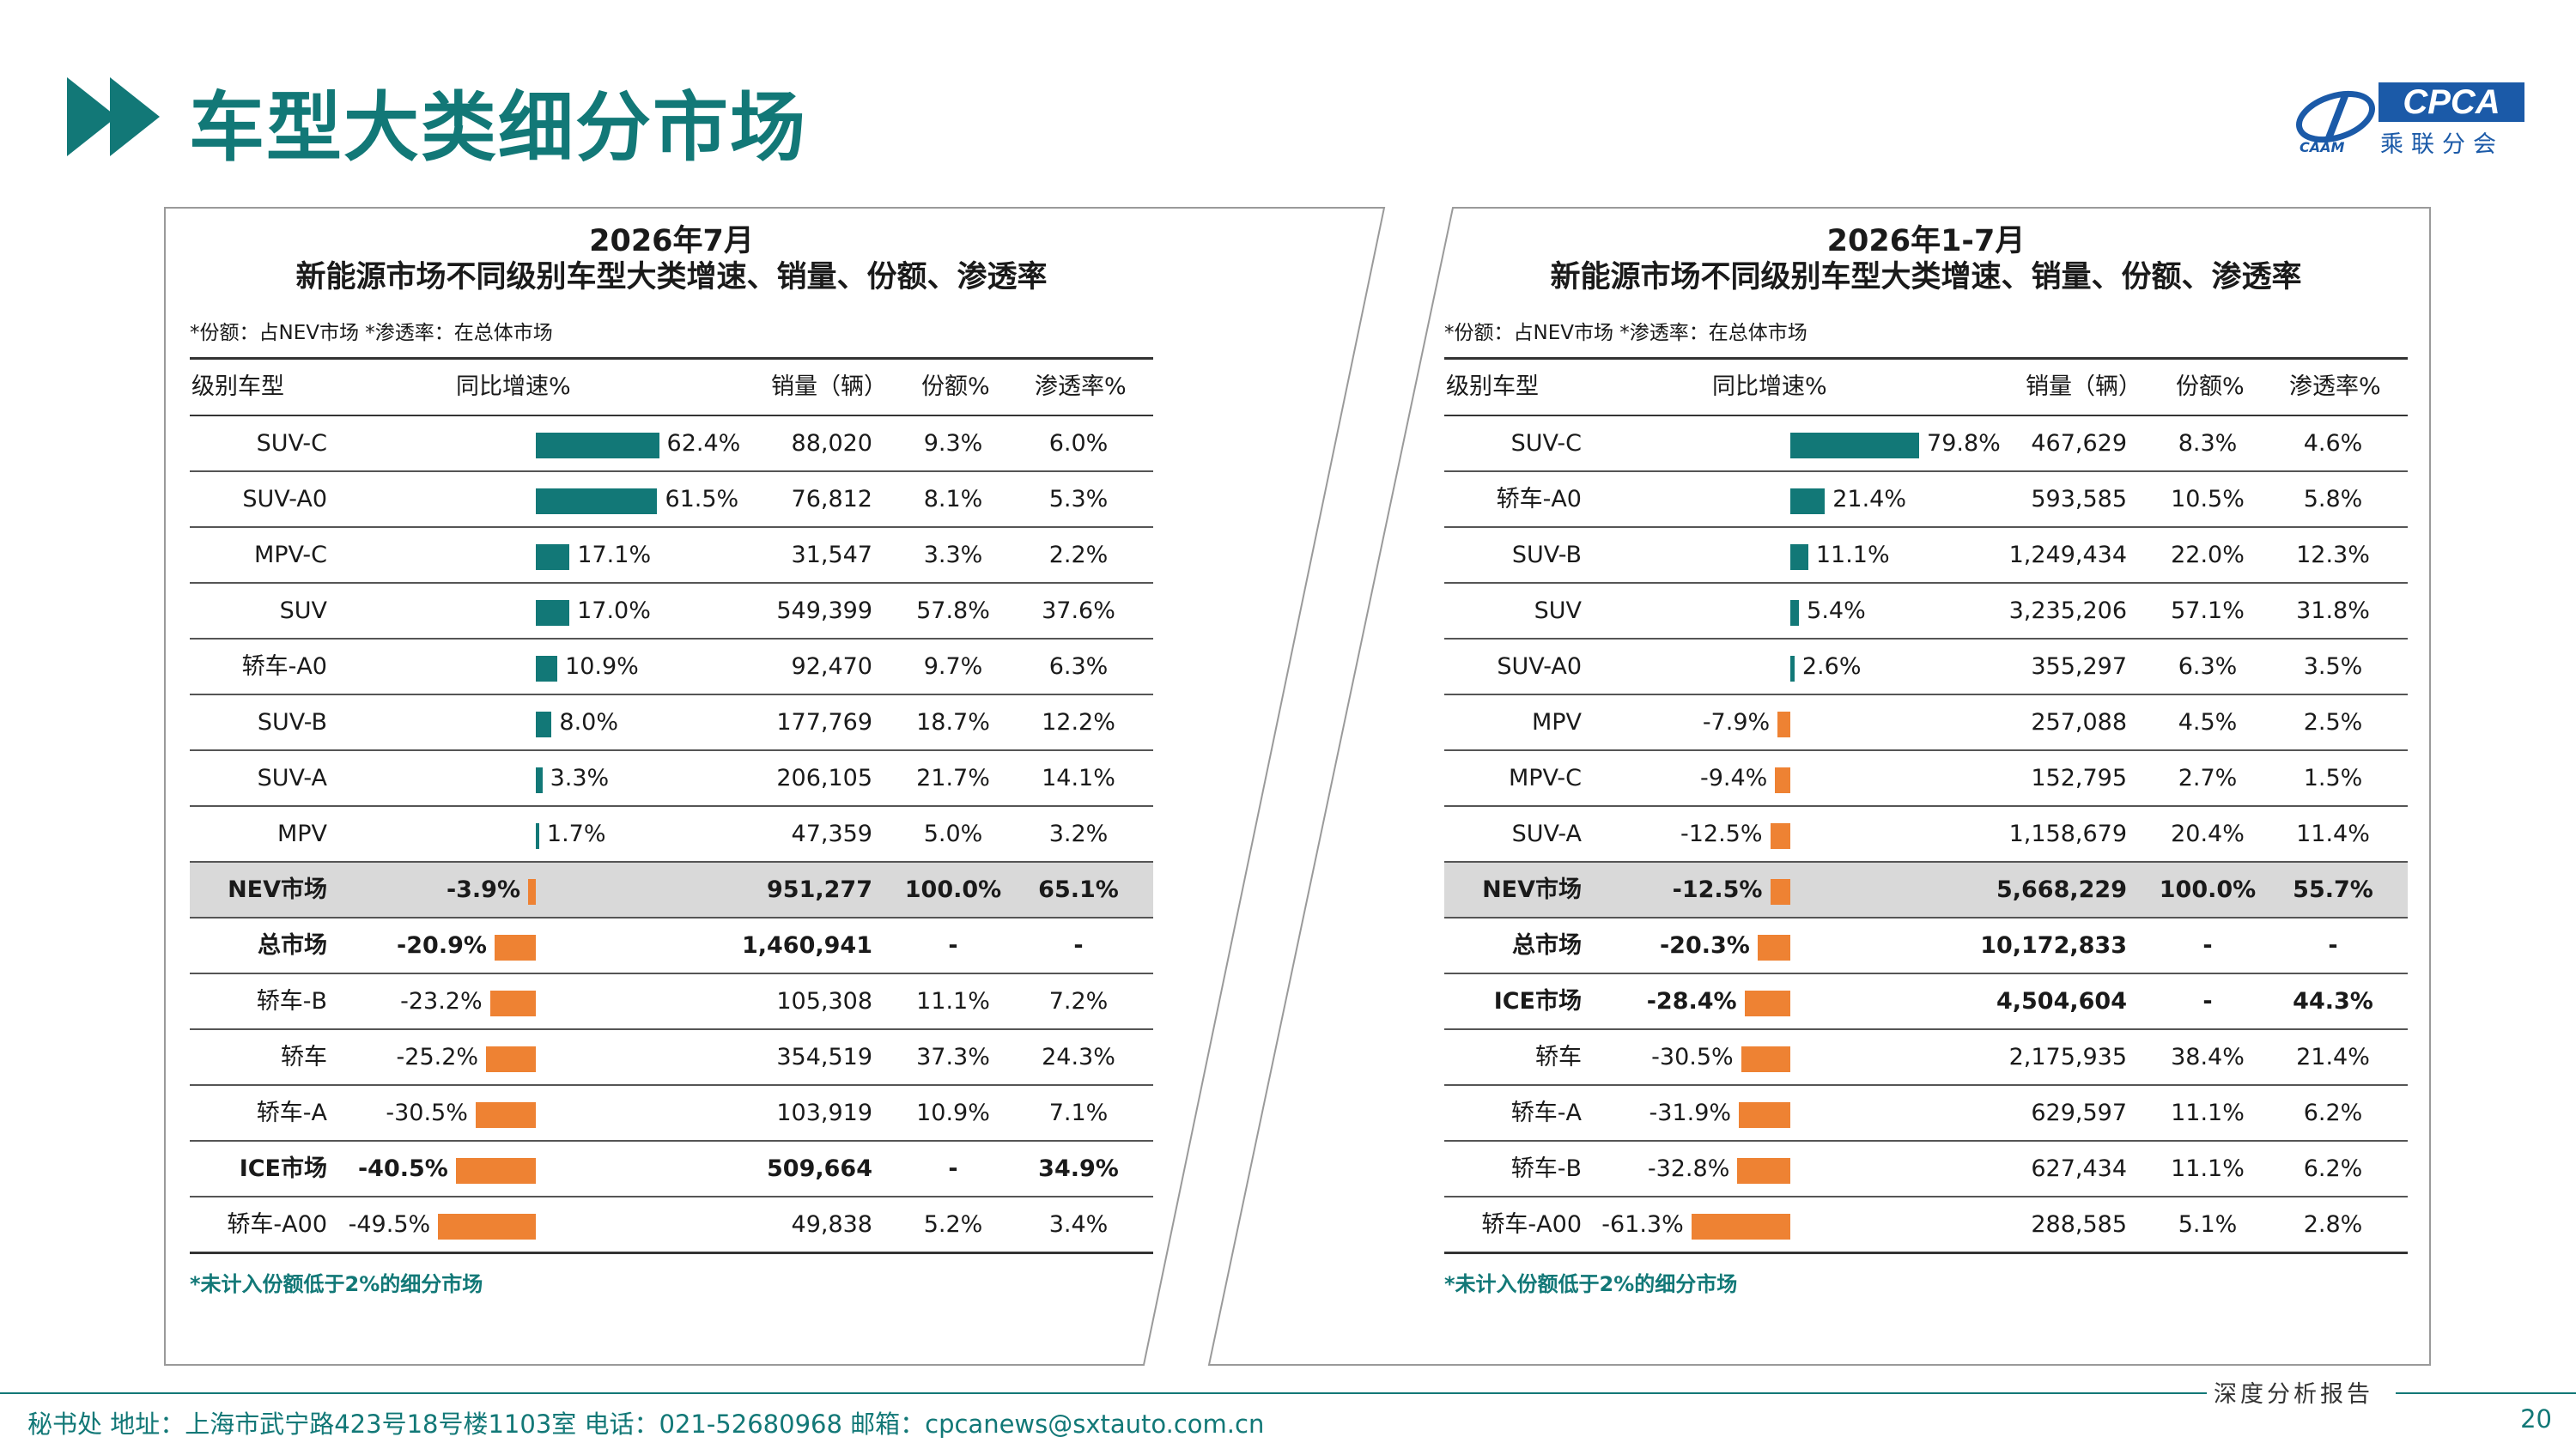  I want to click on cell-growth: 8.0%, so click(588, 722).